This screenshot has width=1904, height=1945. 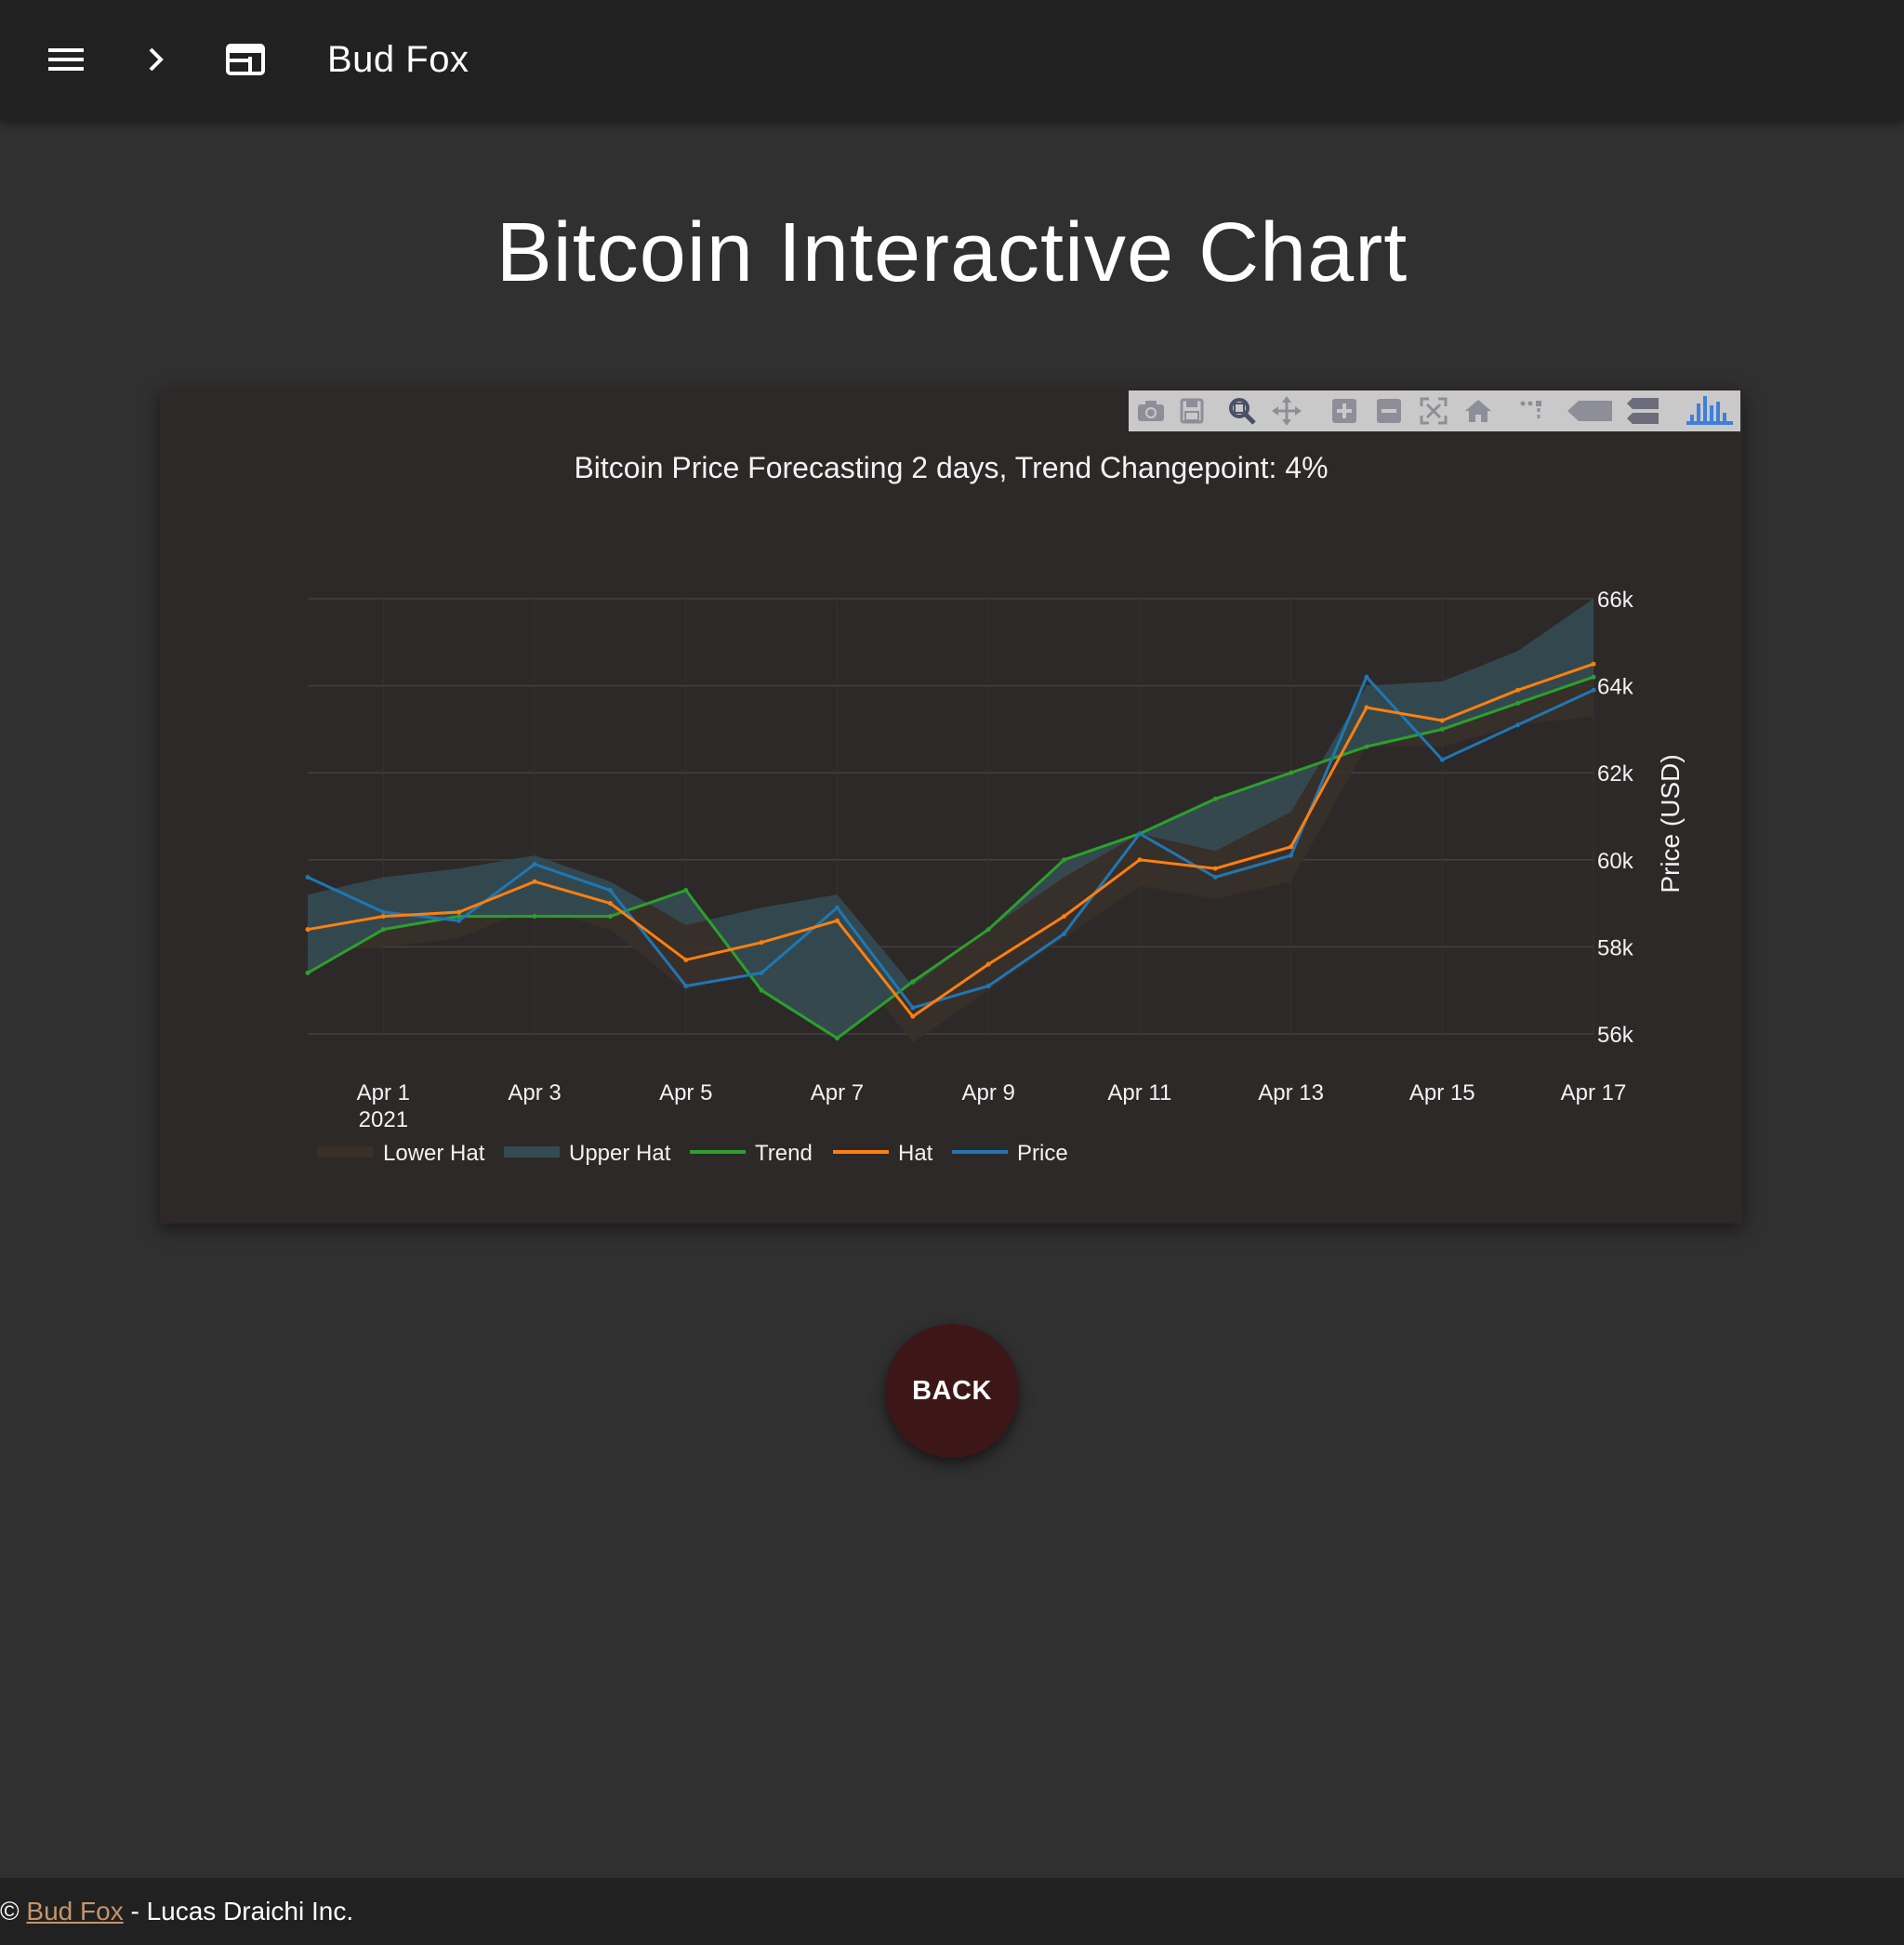 I want to click on camera-icon, so click(x=1151, y=410).